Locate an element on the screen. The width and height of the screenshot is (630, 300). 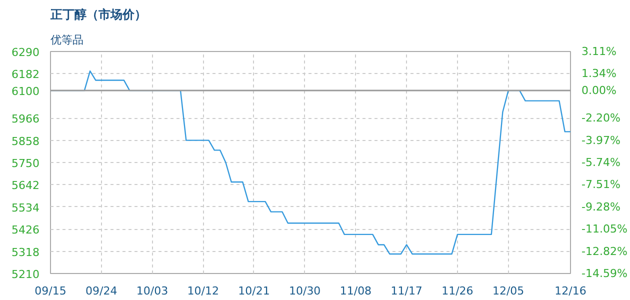
x-tick-label: 11/26 is located at coordinates (458, 291).